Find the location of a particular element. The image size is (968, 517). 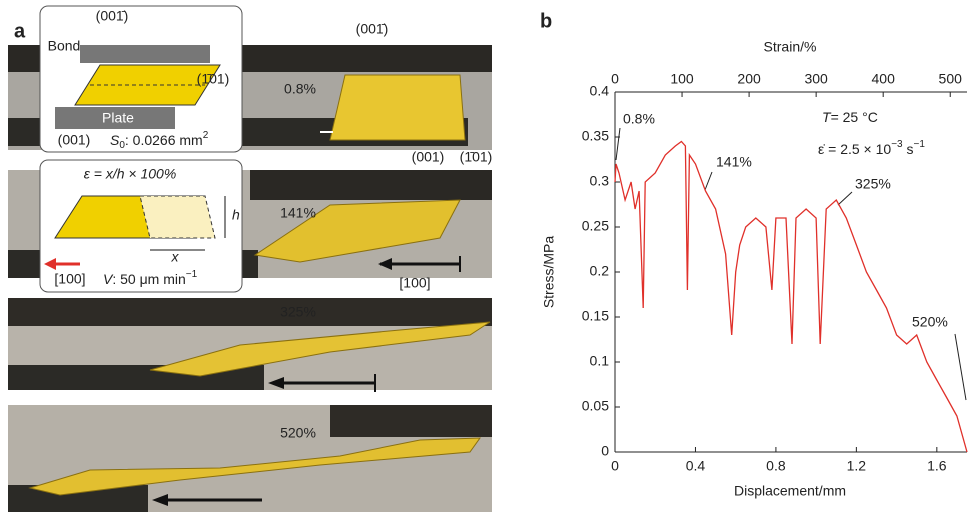

inset-geometry-drawing is located at coordinates (138, 87).